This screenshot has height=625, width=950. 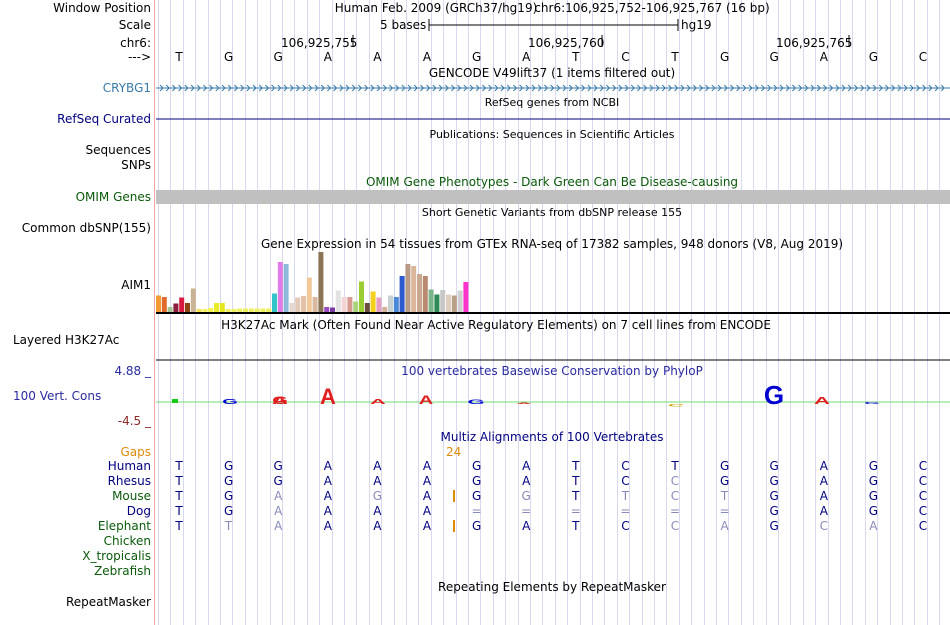 What do you see at coordinates (138, 511) in the screenshot?
I see `species-label: Dog` at bounding box center [138, 511].